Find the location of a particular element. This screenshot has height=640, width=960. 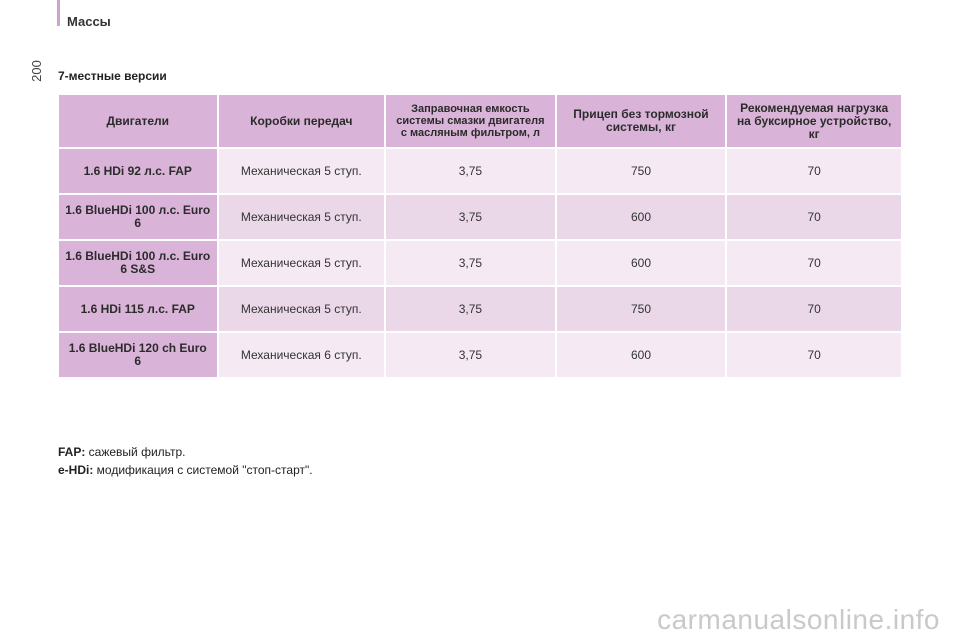

footnote-term: FAP: is located at coordinates (72, 452).